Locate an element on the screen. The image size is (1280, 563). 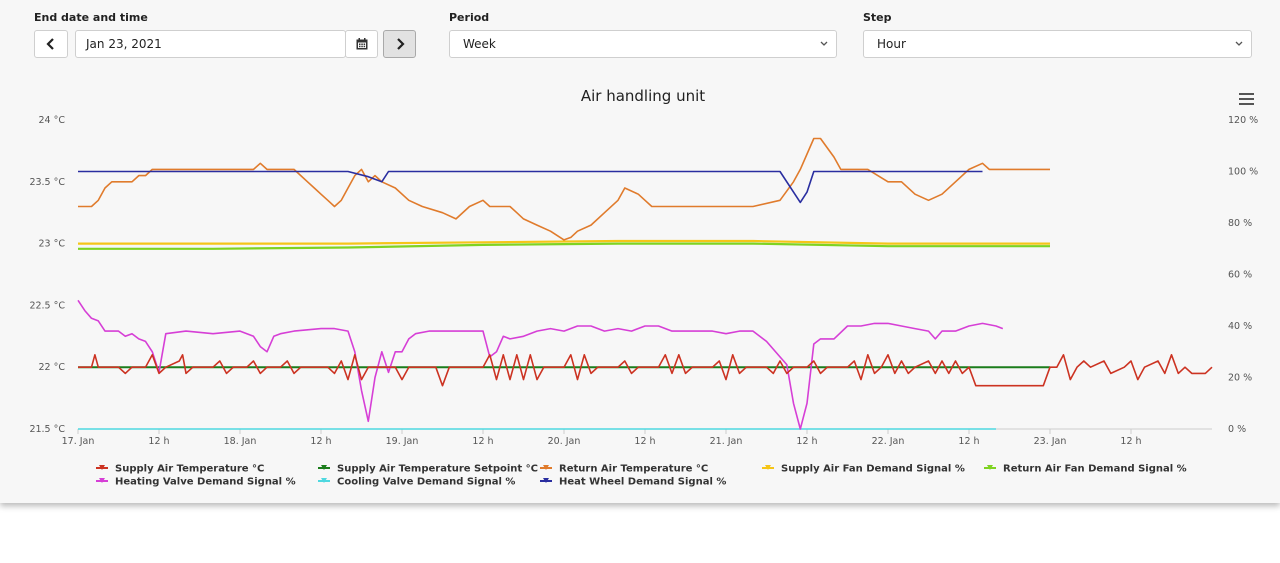
legend-item: Return Air Fan Demand Signal % is located at coordinates (1085, 469).